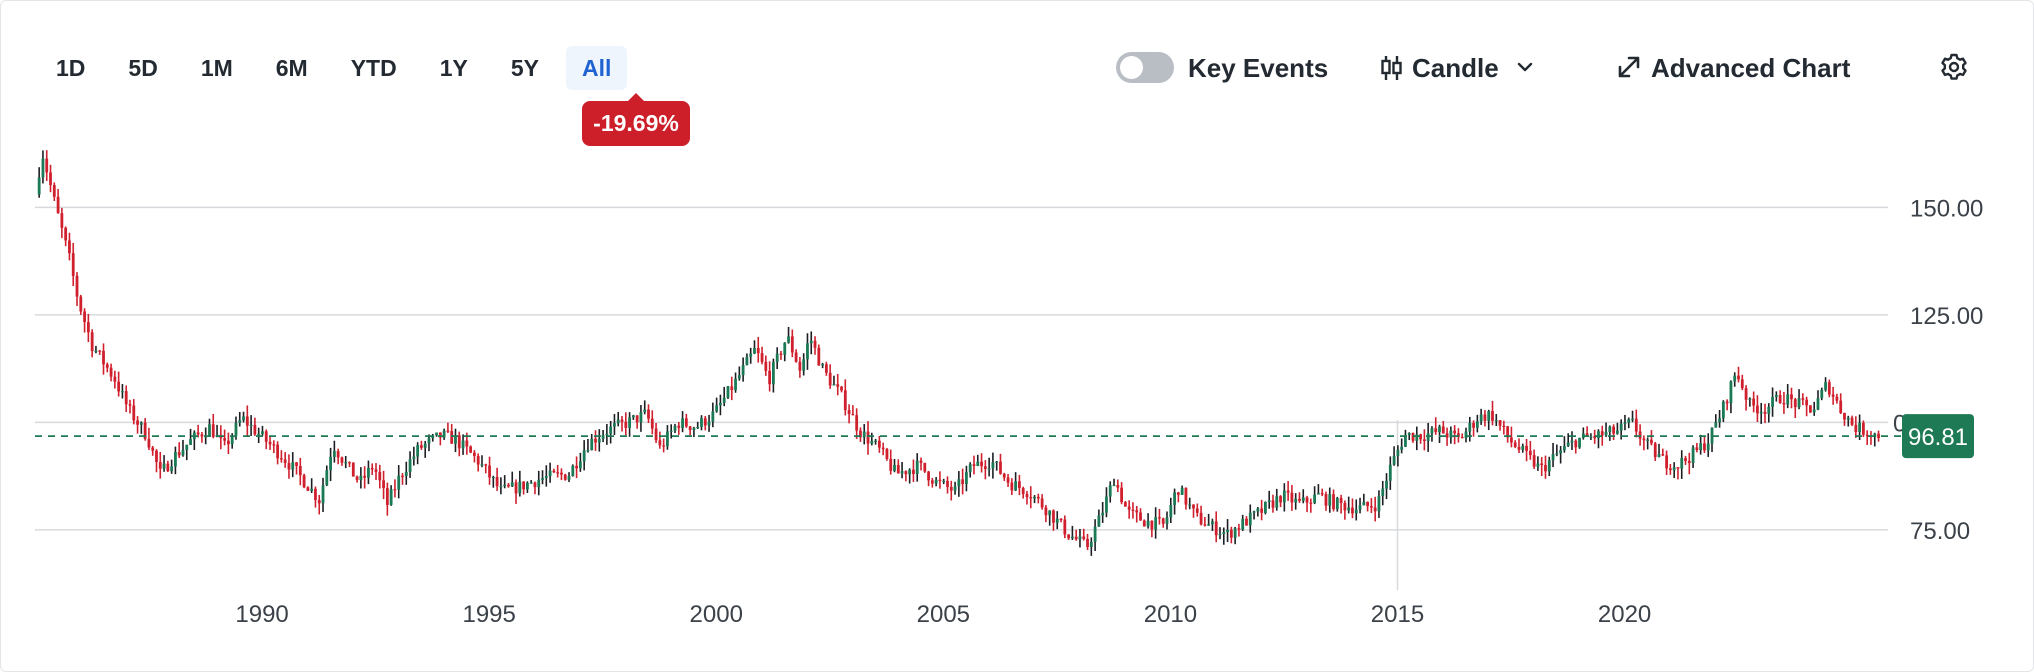 This screenshot has width=2034, height=672. What do you see at coordinates (1629, 67) in the screenshot?
I see `expand-arrows-icon` at bounding box center [1629, 67].